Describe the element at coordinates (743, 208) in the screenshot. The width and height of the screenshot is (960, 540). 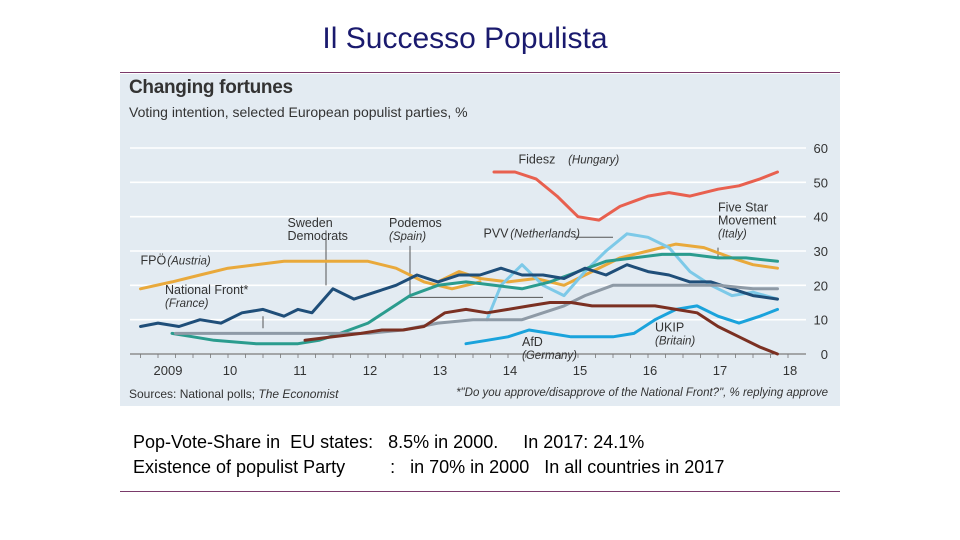
I see `annotation-five-star: Five Star` at that location.